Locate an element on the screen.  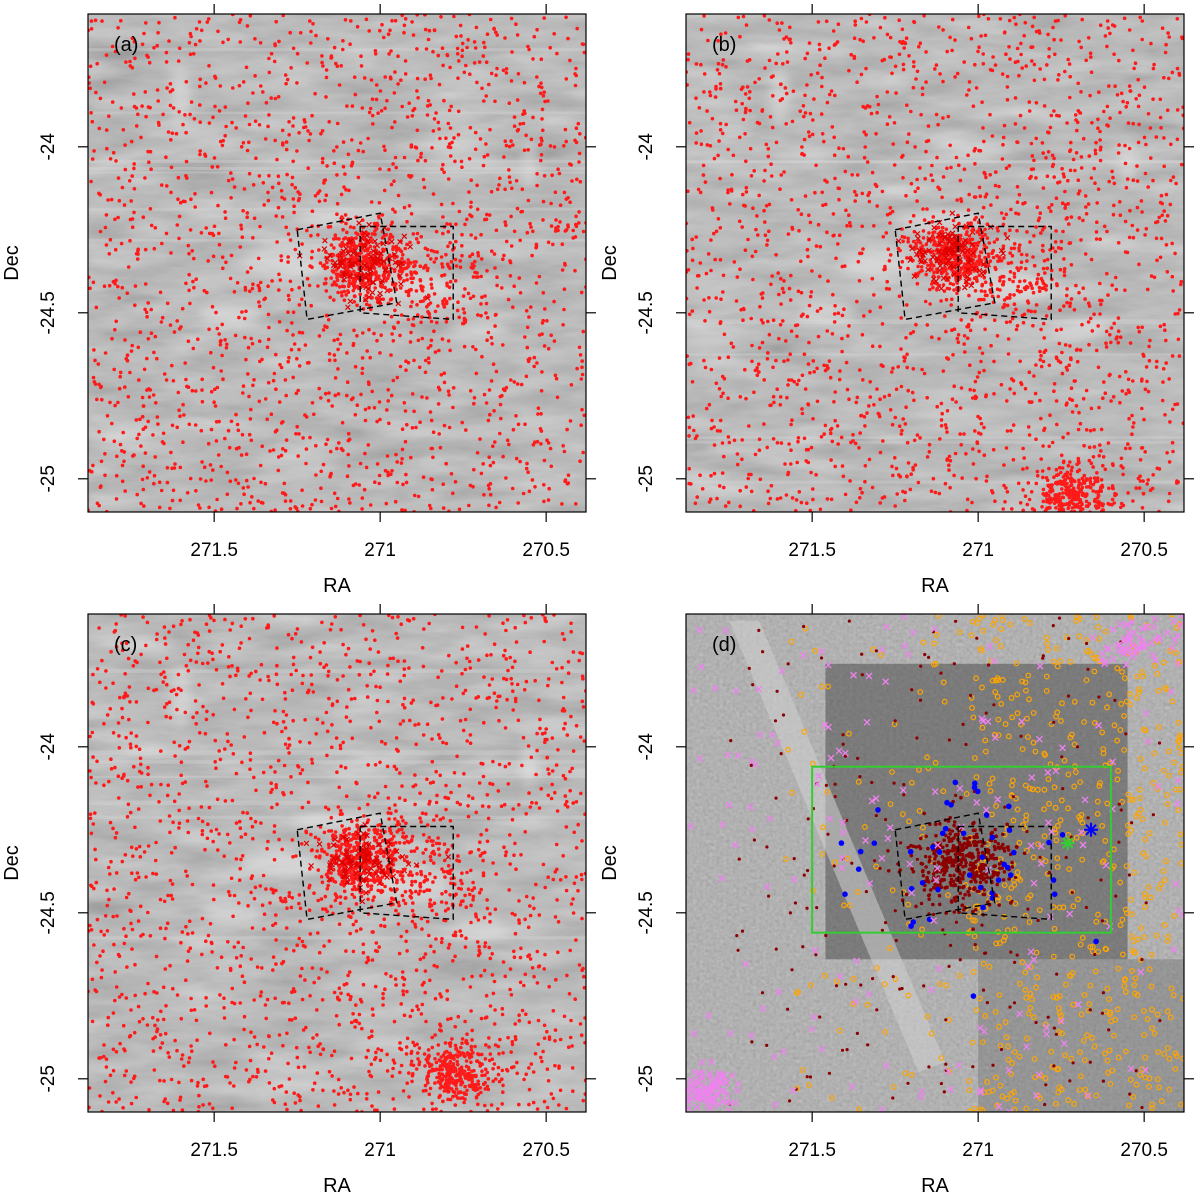
nebula-patch is located at coordinates (230, 312).